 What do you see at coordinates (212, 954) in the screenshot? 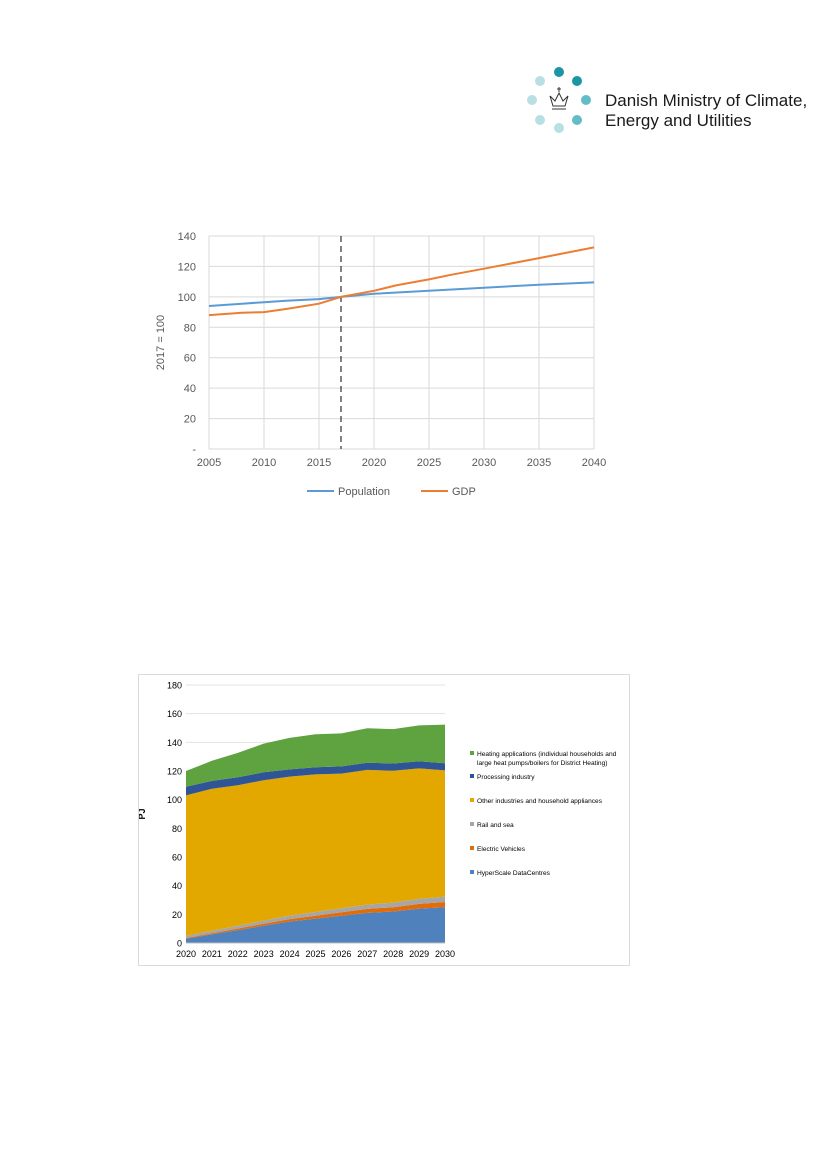
I see `x-tick-label: 2021` at bounding box center [212, 954].